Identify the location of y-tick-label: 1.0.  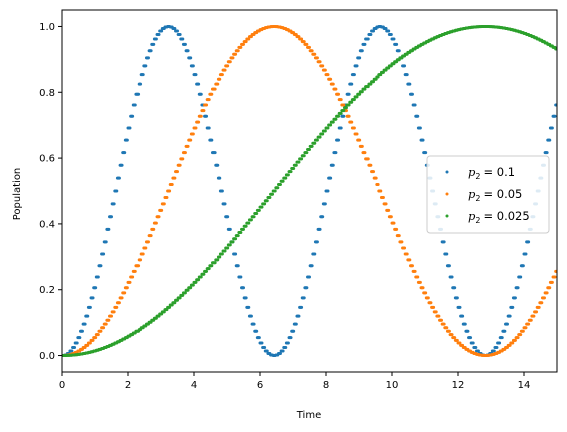
(47, 27).